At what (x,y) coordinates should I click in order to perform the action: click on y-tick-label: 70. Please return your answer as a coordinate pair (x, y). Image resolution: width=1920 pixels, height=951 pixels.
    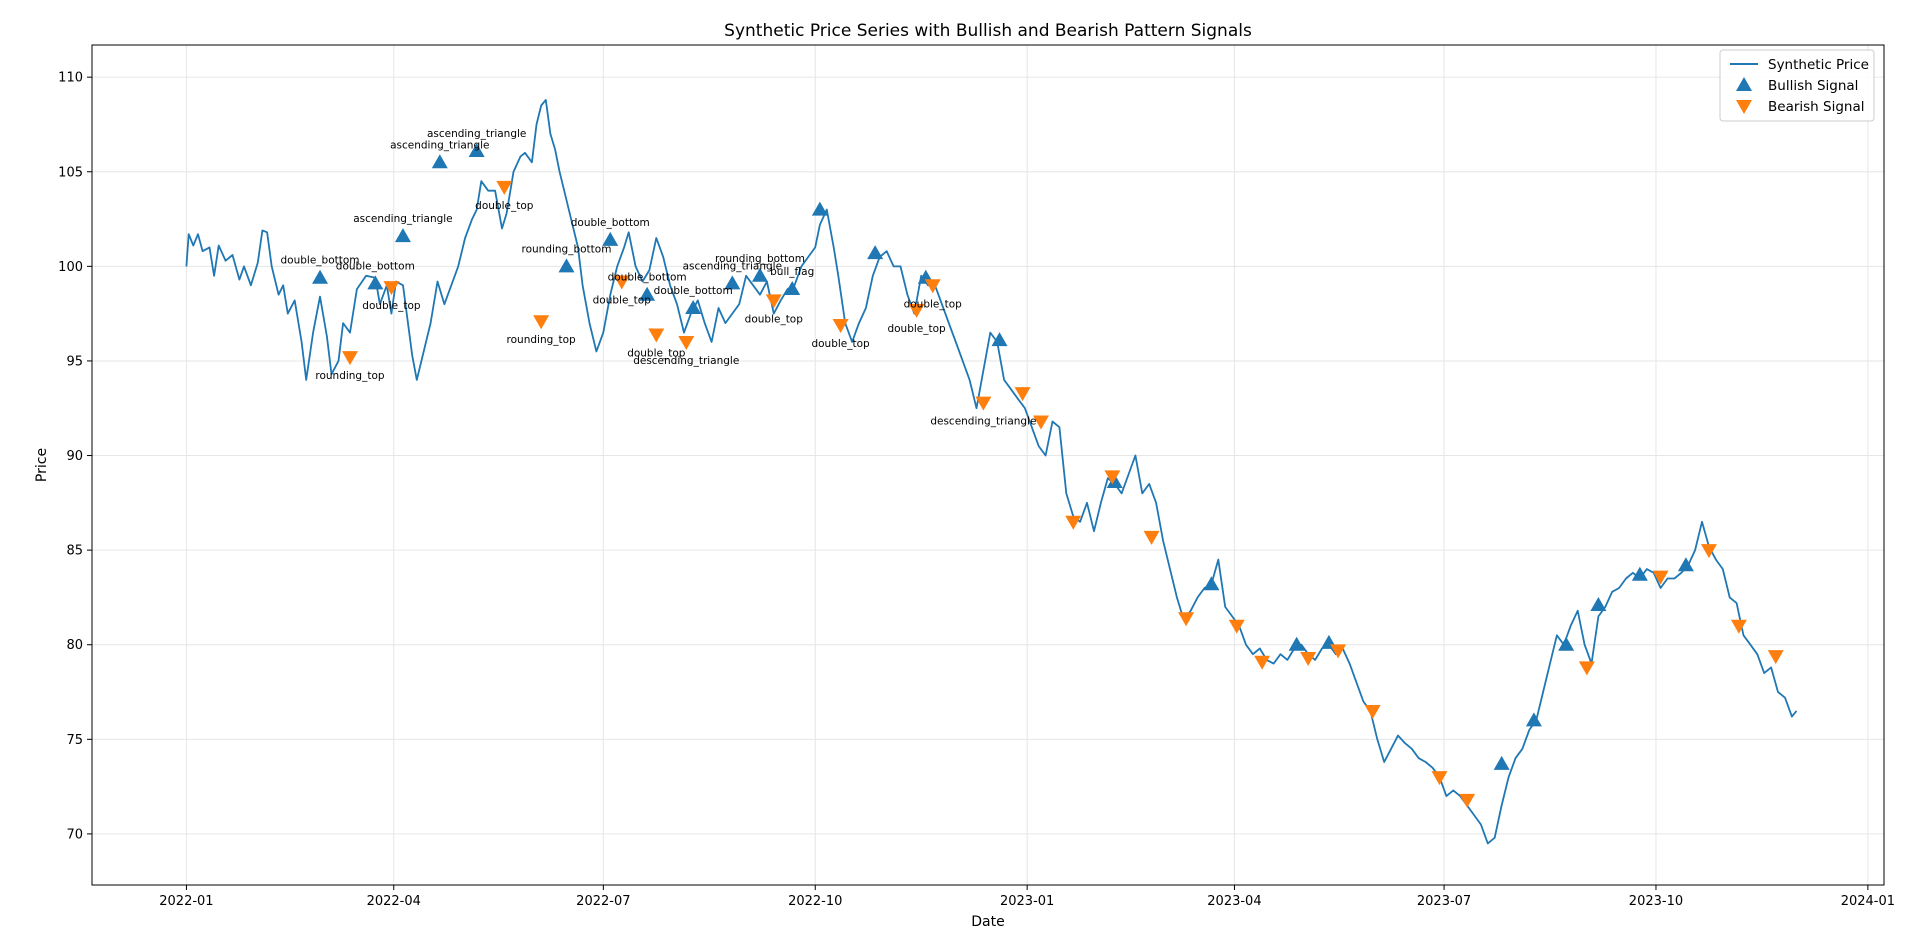
    Looking at the image, I should click on (74, 834).